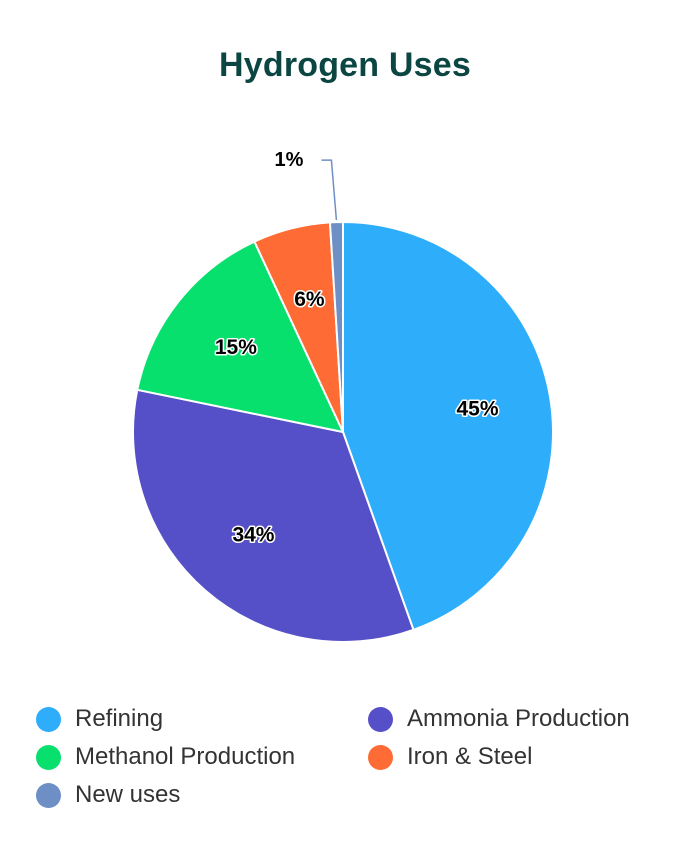  What do you see at coordinates (48, 795) in the screenshot?
I see `legend-swatch-new-uses` at bounding box center [48, 795].